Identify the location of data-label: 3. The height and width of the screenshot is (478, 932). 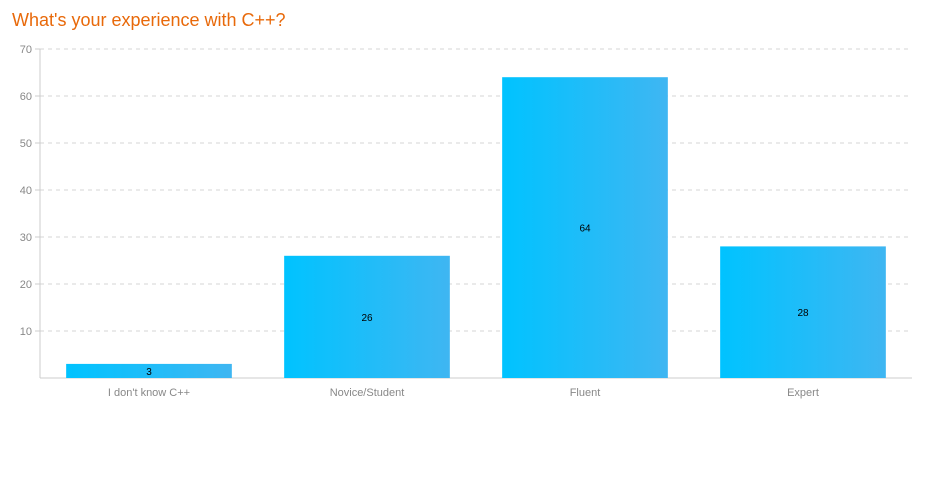
(149, 372).